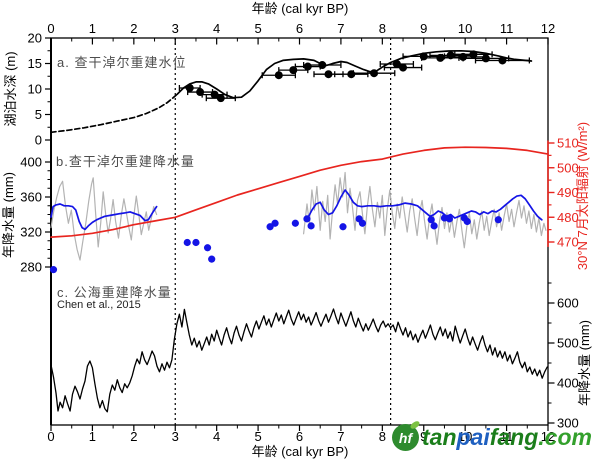  Describe the element at coordinates (568, 242) in the screenshot. I see `svg-text: 470` at that location.